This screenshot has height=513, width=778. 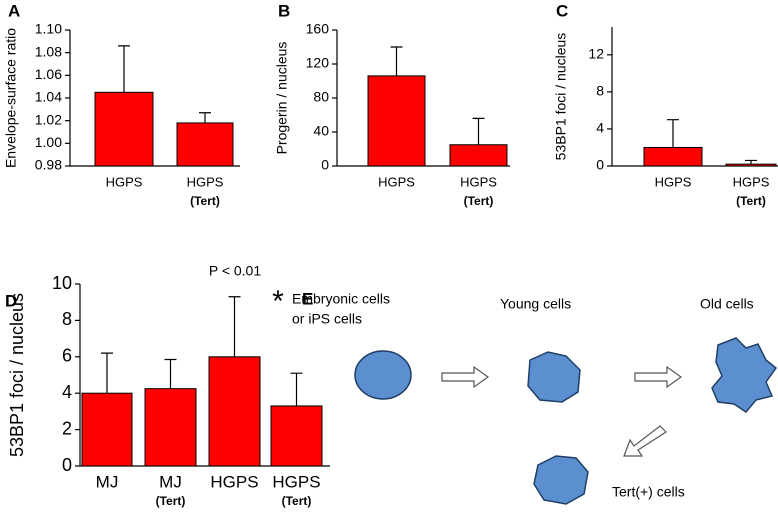 I want to click on panel-label: E, so click(x=307, y=298).